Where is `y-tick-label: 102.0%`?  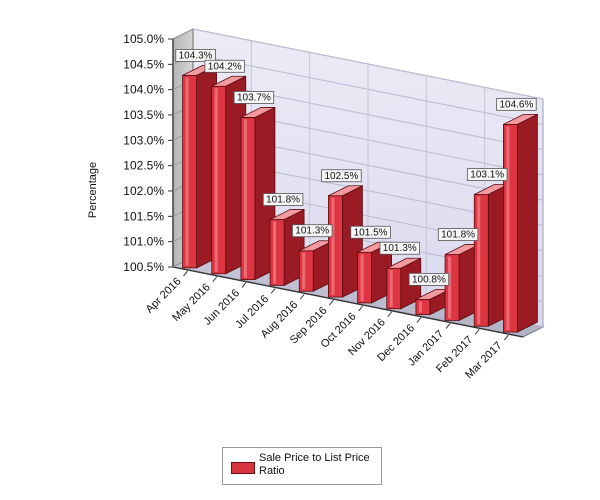
y-tick-label: 102.0% is located at coordinates (143, 191).